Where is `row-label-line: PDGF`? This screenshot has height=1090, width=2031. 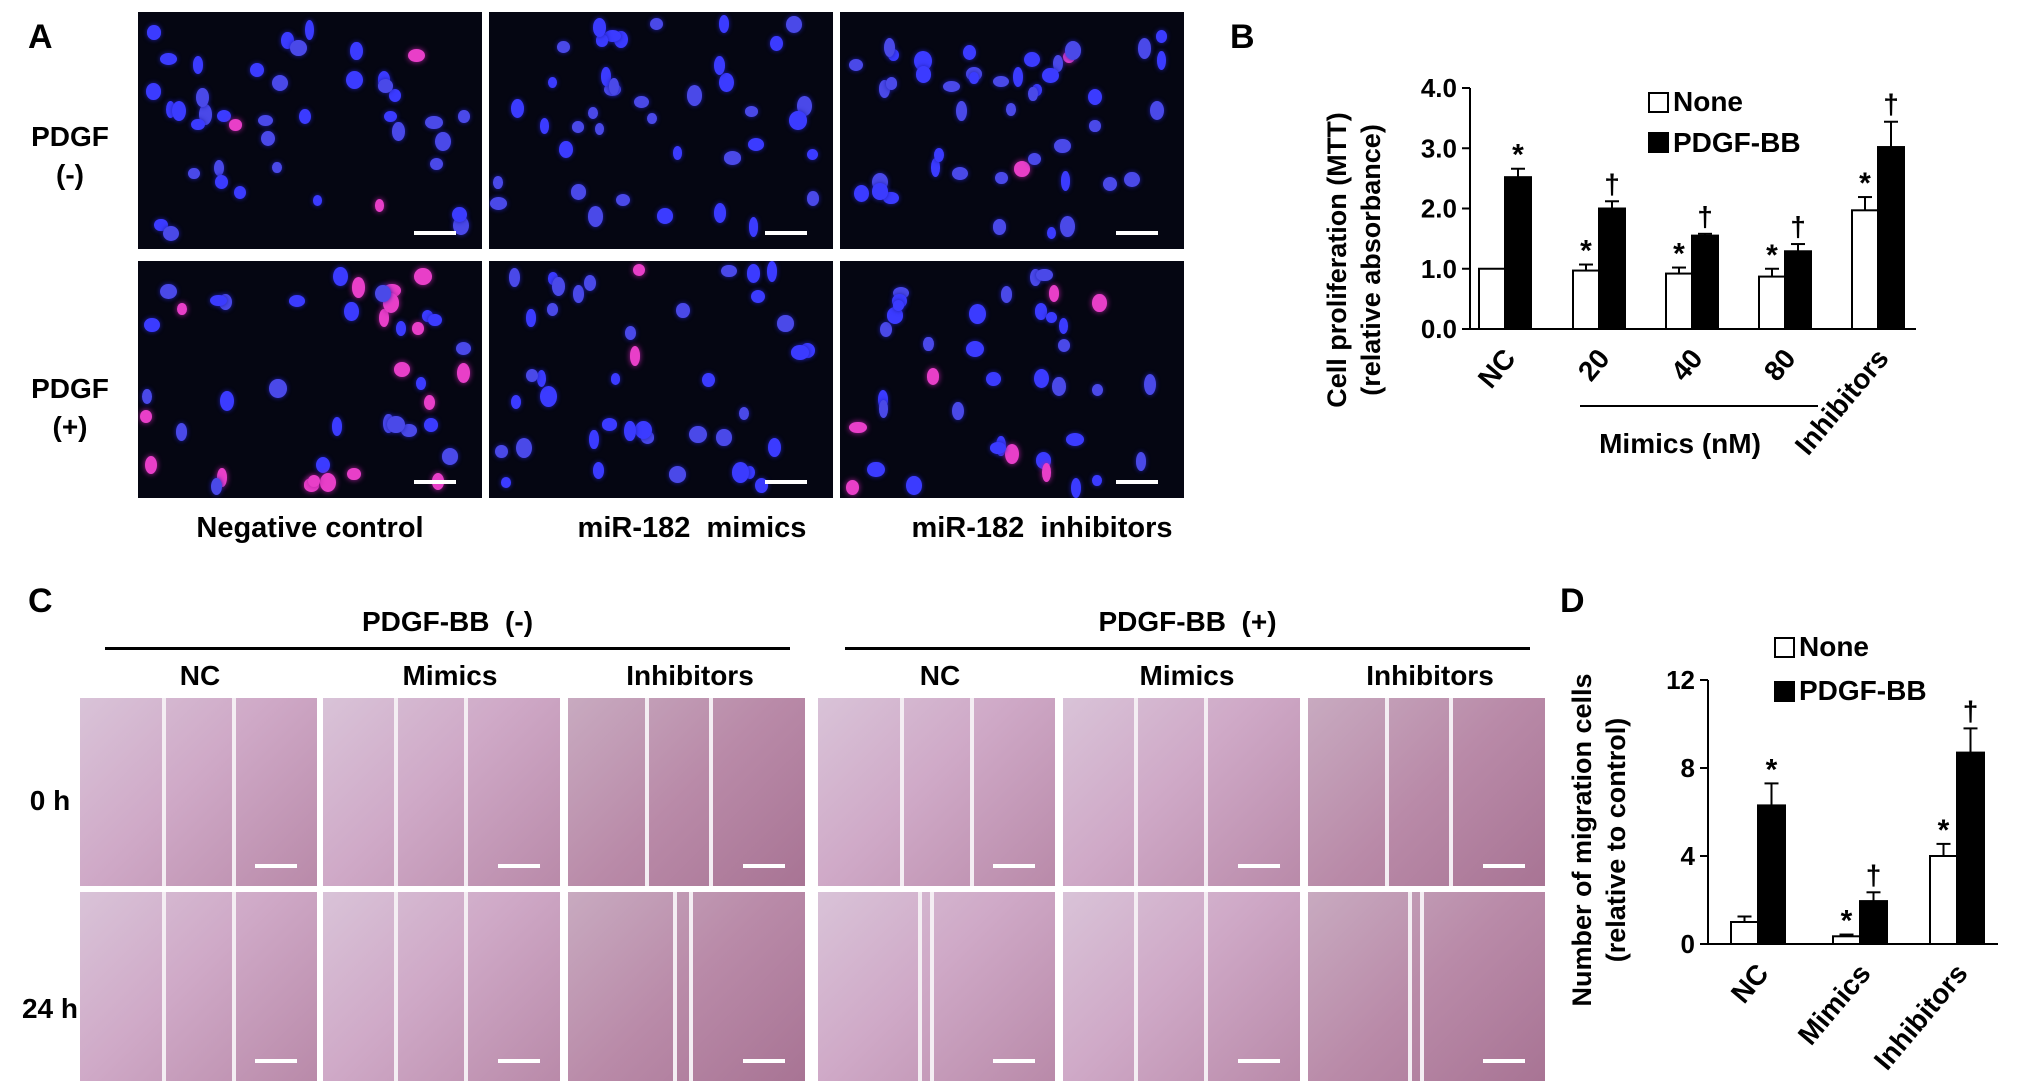
row-label-line: PDGF is located at coordinates (70, 388).